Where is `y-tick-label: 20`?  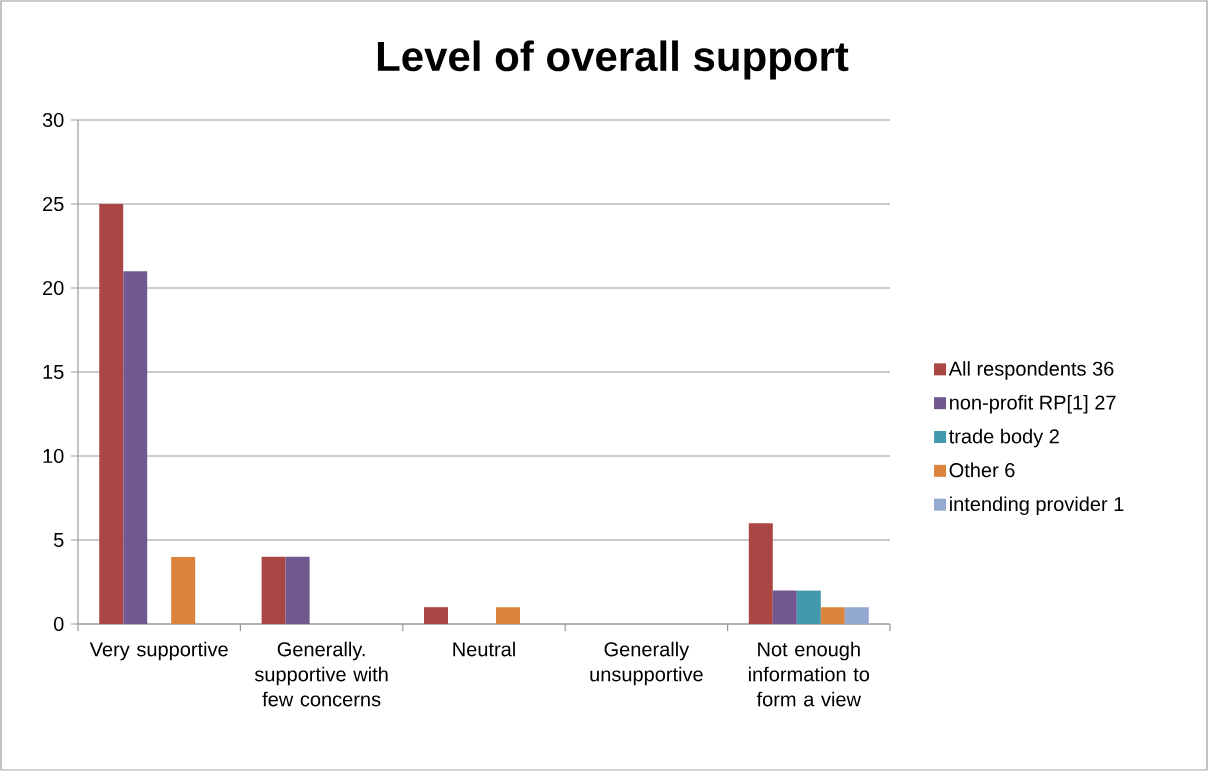 y-tick-label: 20 is located at coordinates (53, 288).